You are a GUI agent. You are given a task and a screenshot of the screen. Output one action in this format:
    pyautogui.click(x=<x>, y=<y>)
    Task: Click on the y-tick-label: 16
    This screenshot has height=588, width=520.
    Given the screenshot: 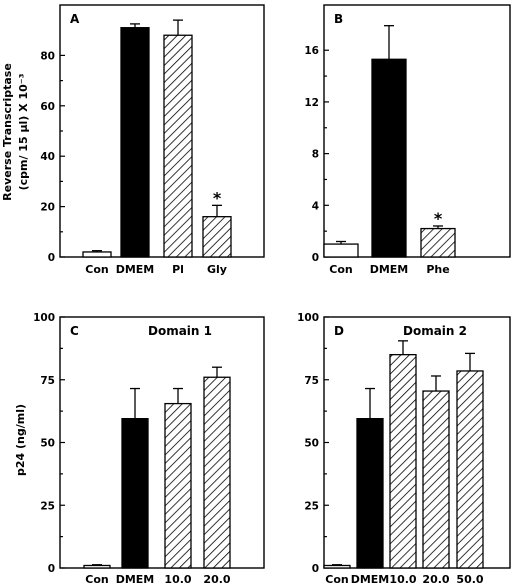 What is the action you would take?
    pyautogui.click(x=311, y=51)
    